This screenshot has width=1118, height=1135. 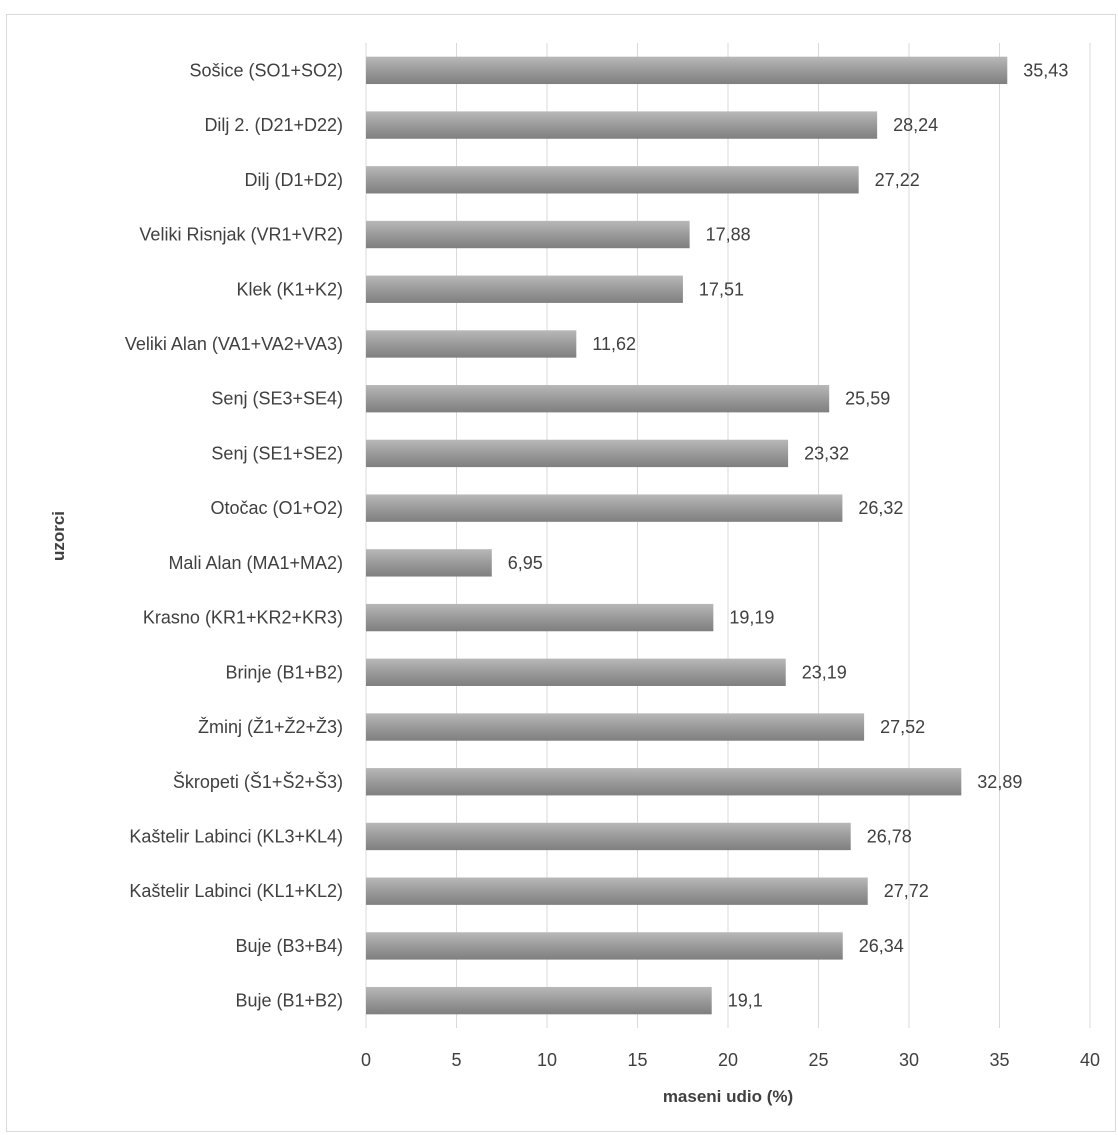 I want to click on data-label: 35,43, so click(x=1045, y=70).